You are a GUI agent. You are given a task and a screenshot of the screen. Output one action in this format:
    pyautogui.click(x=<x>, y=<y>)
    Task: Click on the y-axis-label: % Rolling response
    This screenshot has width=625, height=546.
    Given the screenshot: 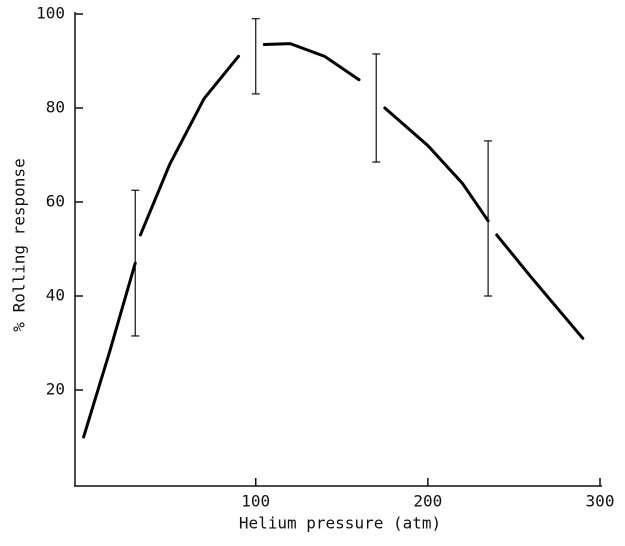 What is the action you would take?
    pyautogui.click(x=19, y=244)
    